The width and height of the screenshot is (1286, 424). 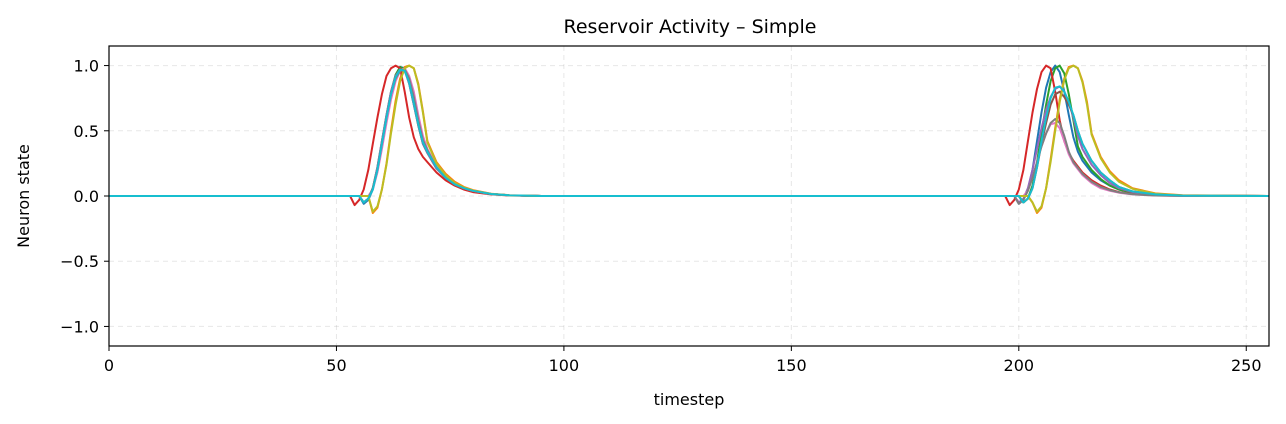 What do you see at coordinates (109, 365) in the screenshot?
I see `x-tick-label: 0` at bounding box center [109, 365].